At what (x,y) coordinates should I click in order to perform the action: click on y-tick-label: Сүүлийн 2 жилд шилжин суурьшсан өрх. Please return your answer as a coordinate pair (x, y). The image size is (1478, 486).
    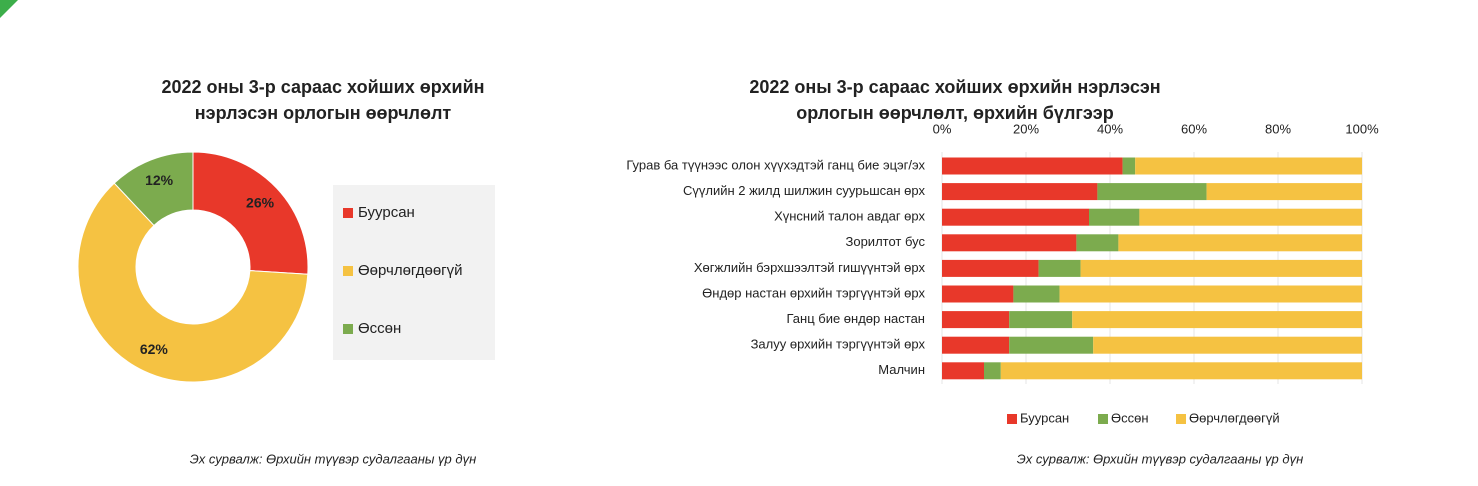
    Looking at the image, I should click on (804, 190).